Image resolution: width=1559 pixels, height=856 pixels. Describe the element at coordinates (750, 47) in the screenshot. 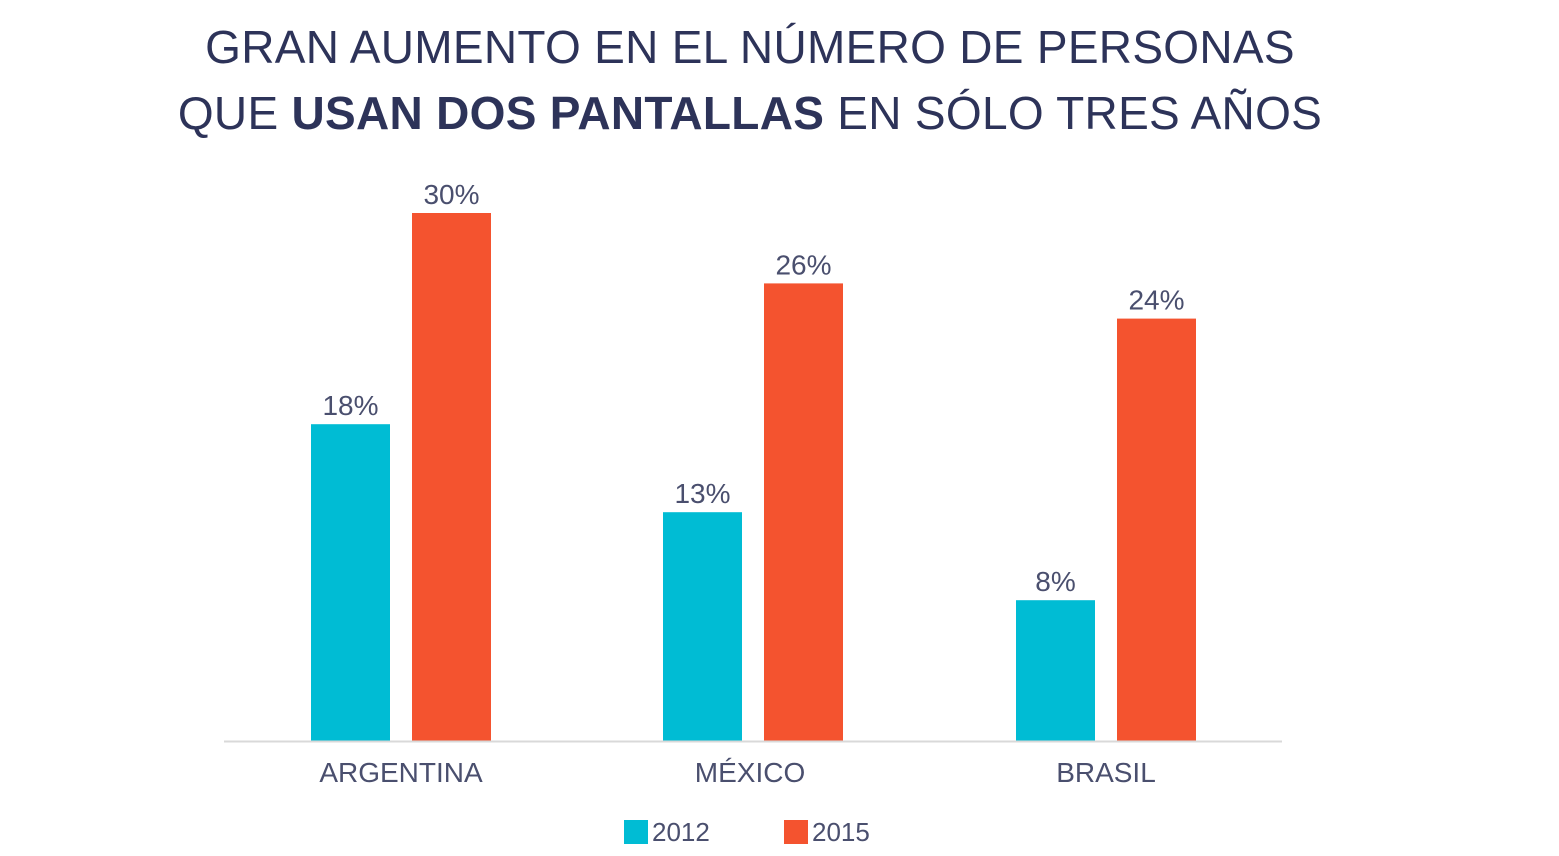

I see `chart-title-line-1: GRAN AUMENTO EN EL NÚMERO DE PERSONAS` at that location.